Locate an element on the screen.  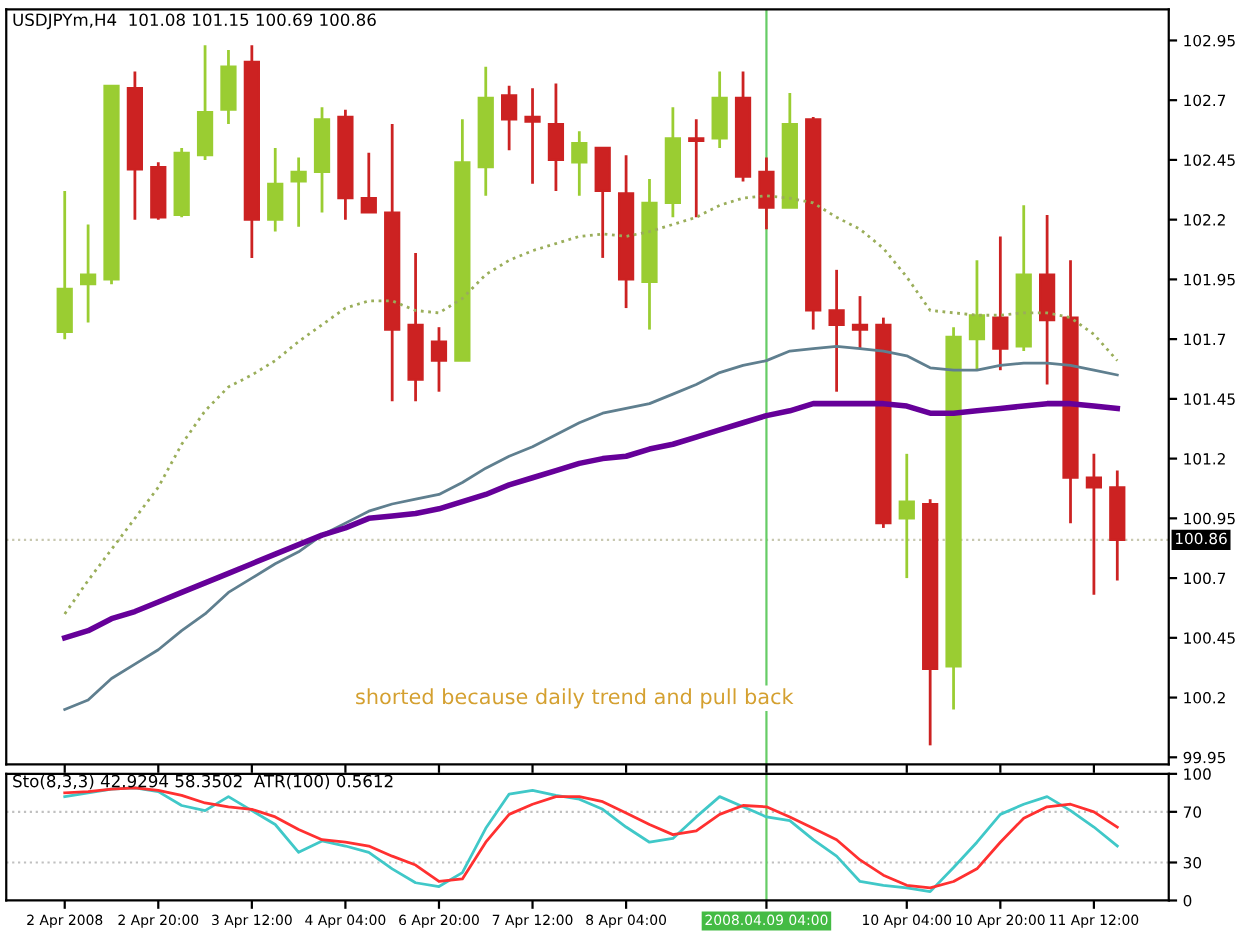
annotation: shorted because daily trend and pull back is located at coordinates (575, 698).